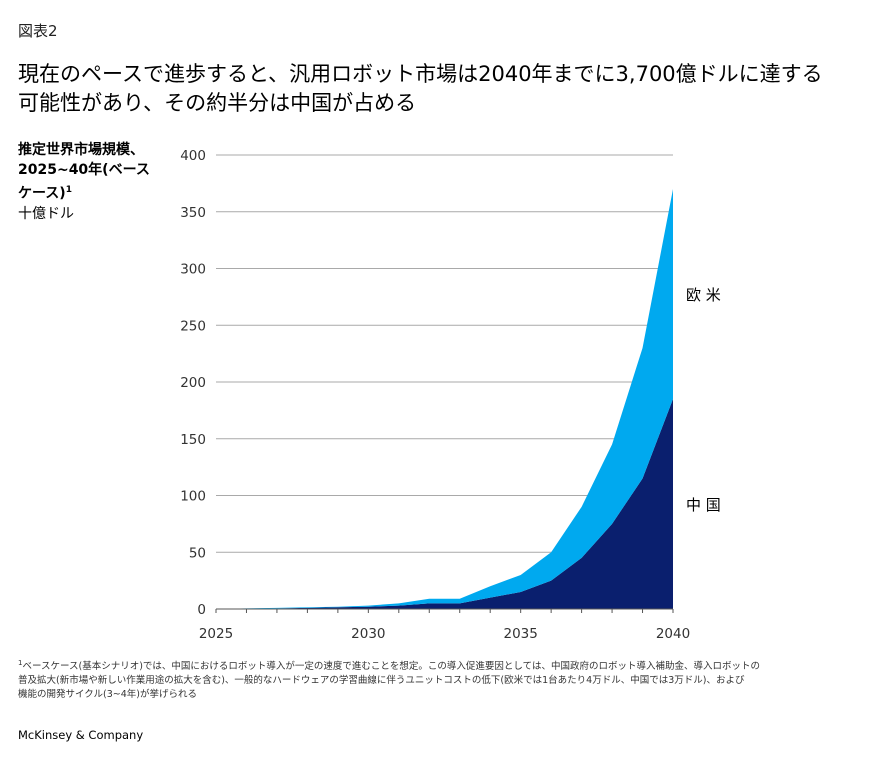 This screenshot has height=757, width=889. I want to click on y-axis-label-line-3-text: ケース), so click(42, 193).